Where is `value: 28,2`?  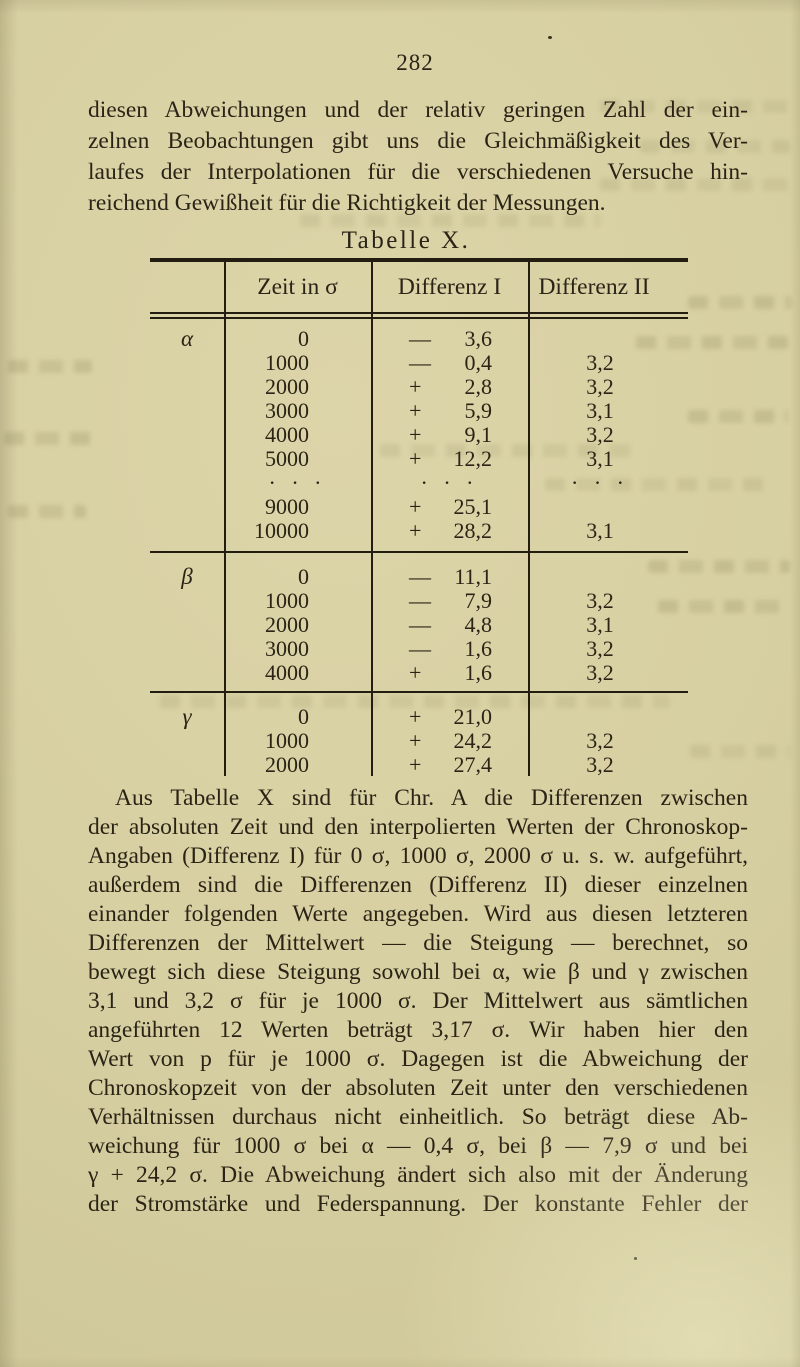
value: 28,2 is located at coordinates (473, 530).